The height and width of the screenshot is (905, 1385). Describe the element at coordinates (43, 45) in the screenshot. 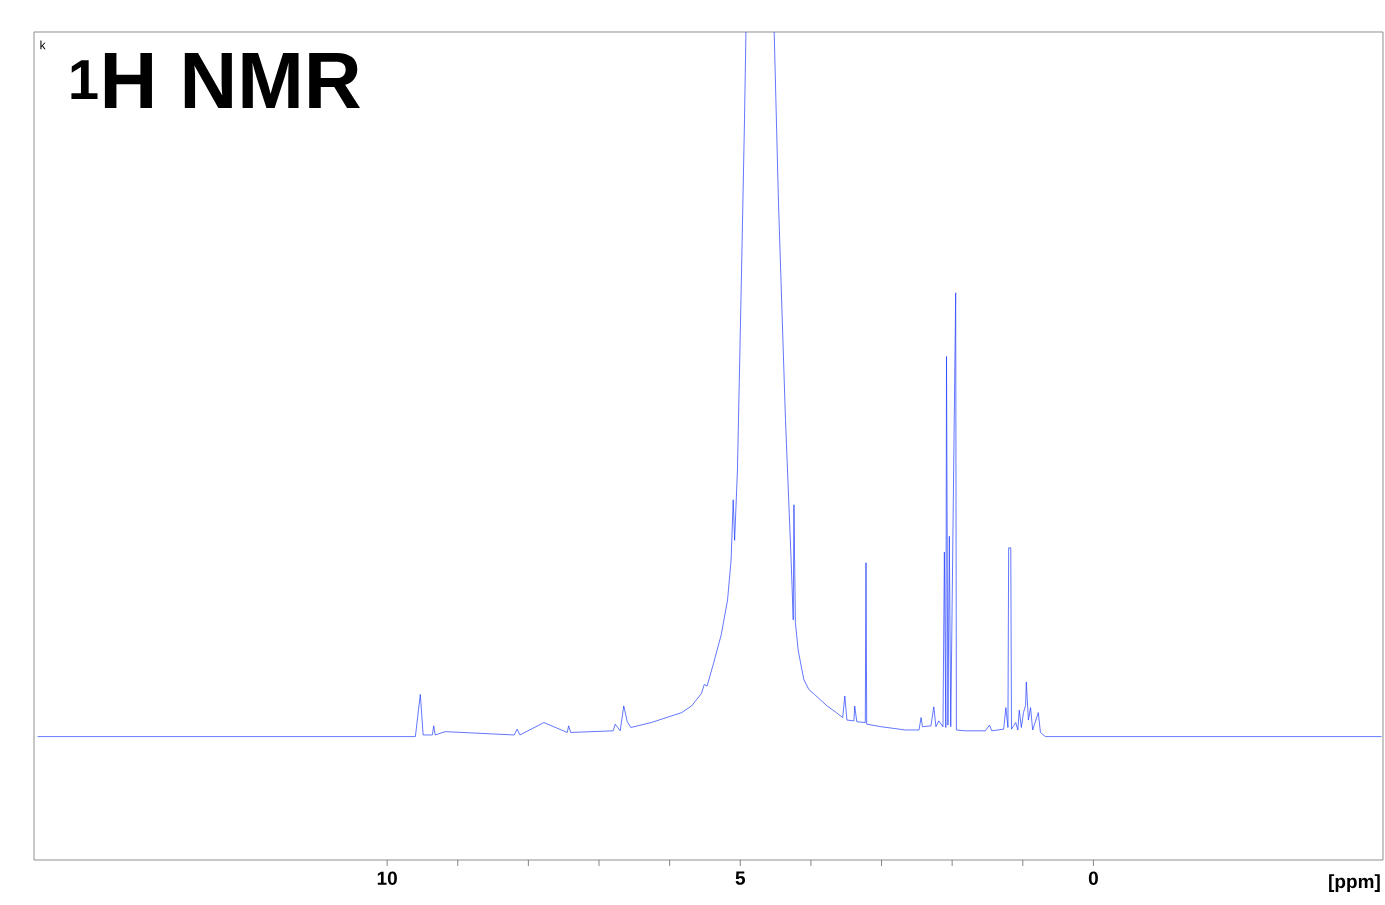

I see `annotation: k` at that location.